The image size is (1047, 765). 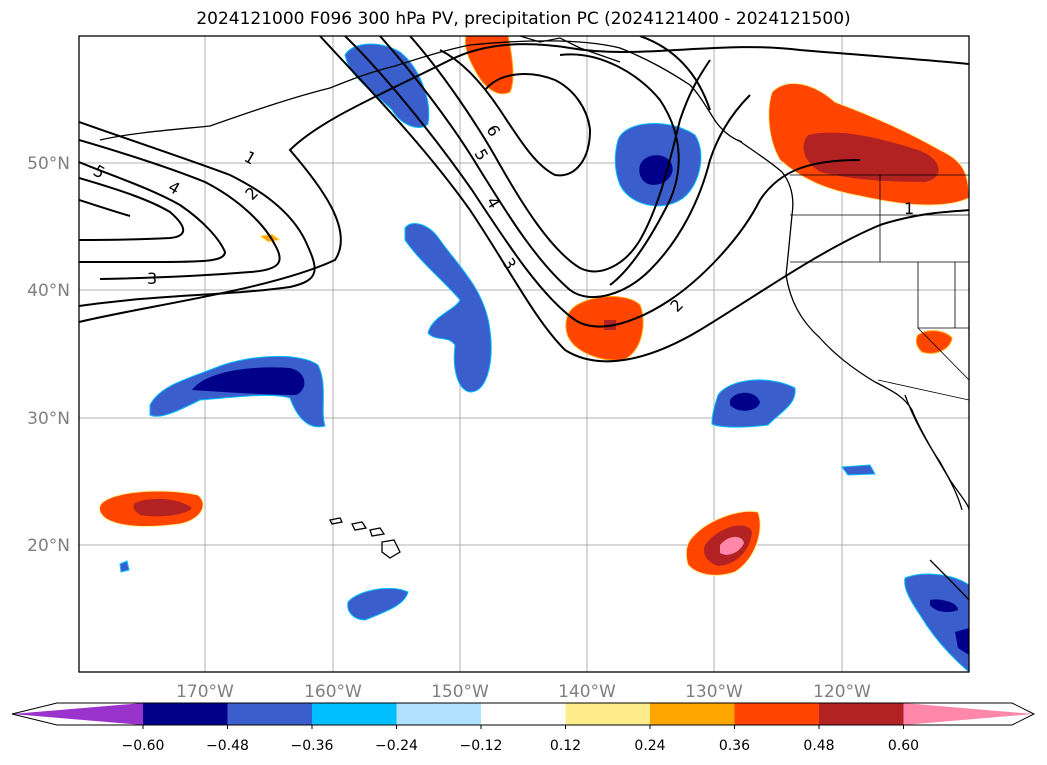 I want to click on coast-alaska-peninsula, so click(x=285, y=92).